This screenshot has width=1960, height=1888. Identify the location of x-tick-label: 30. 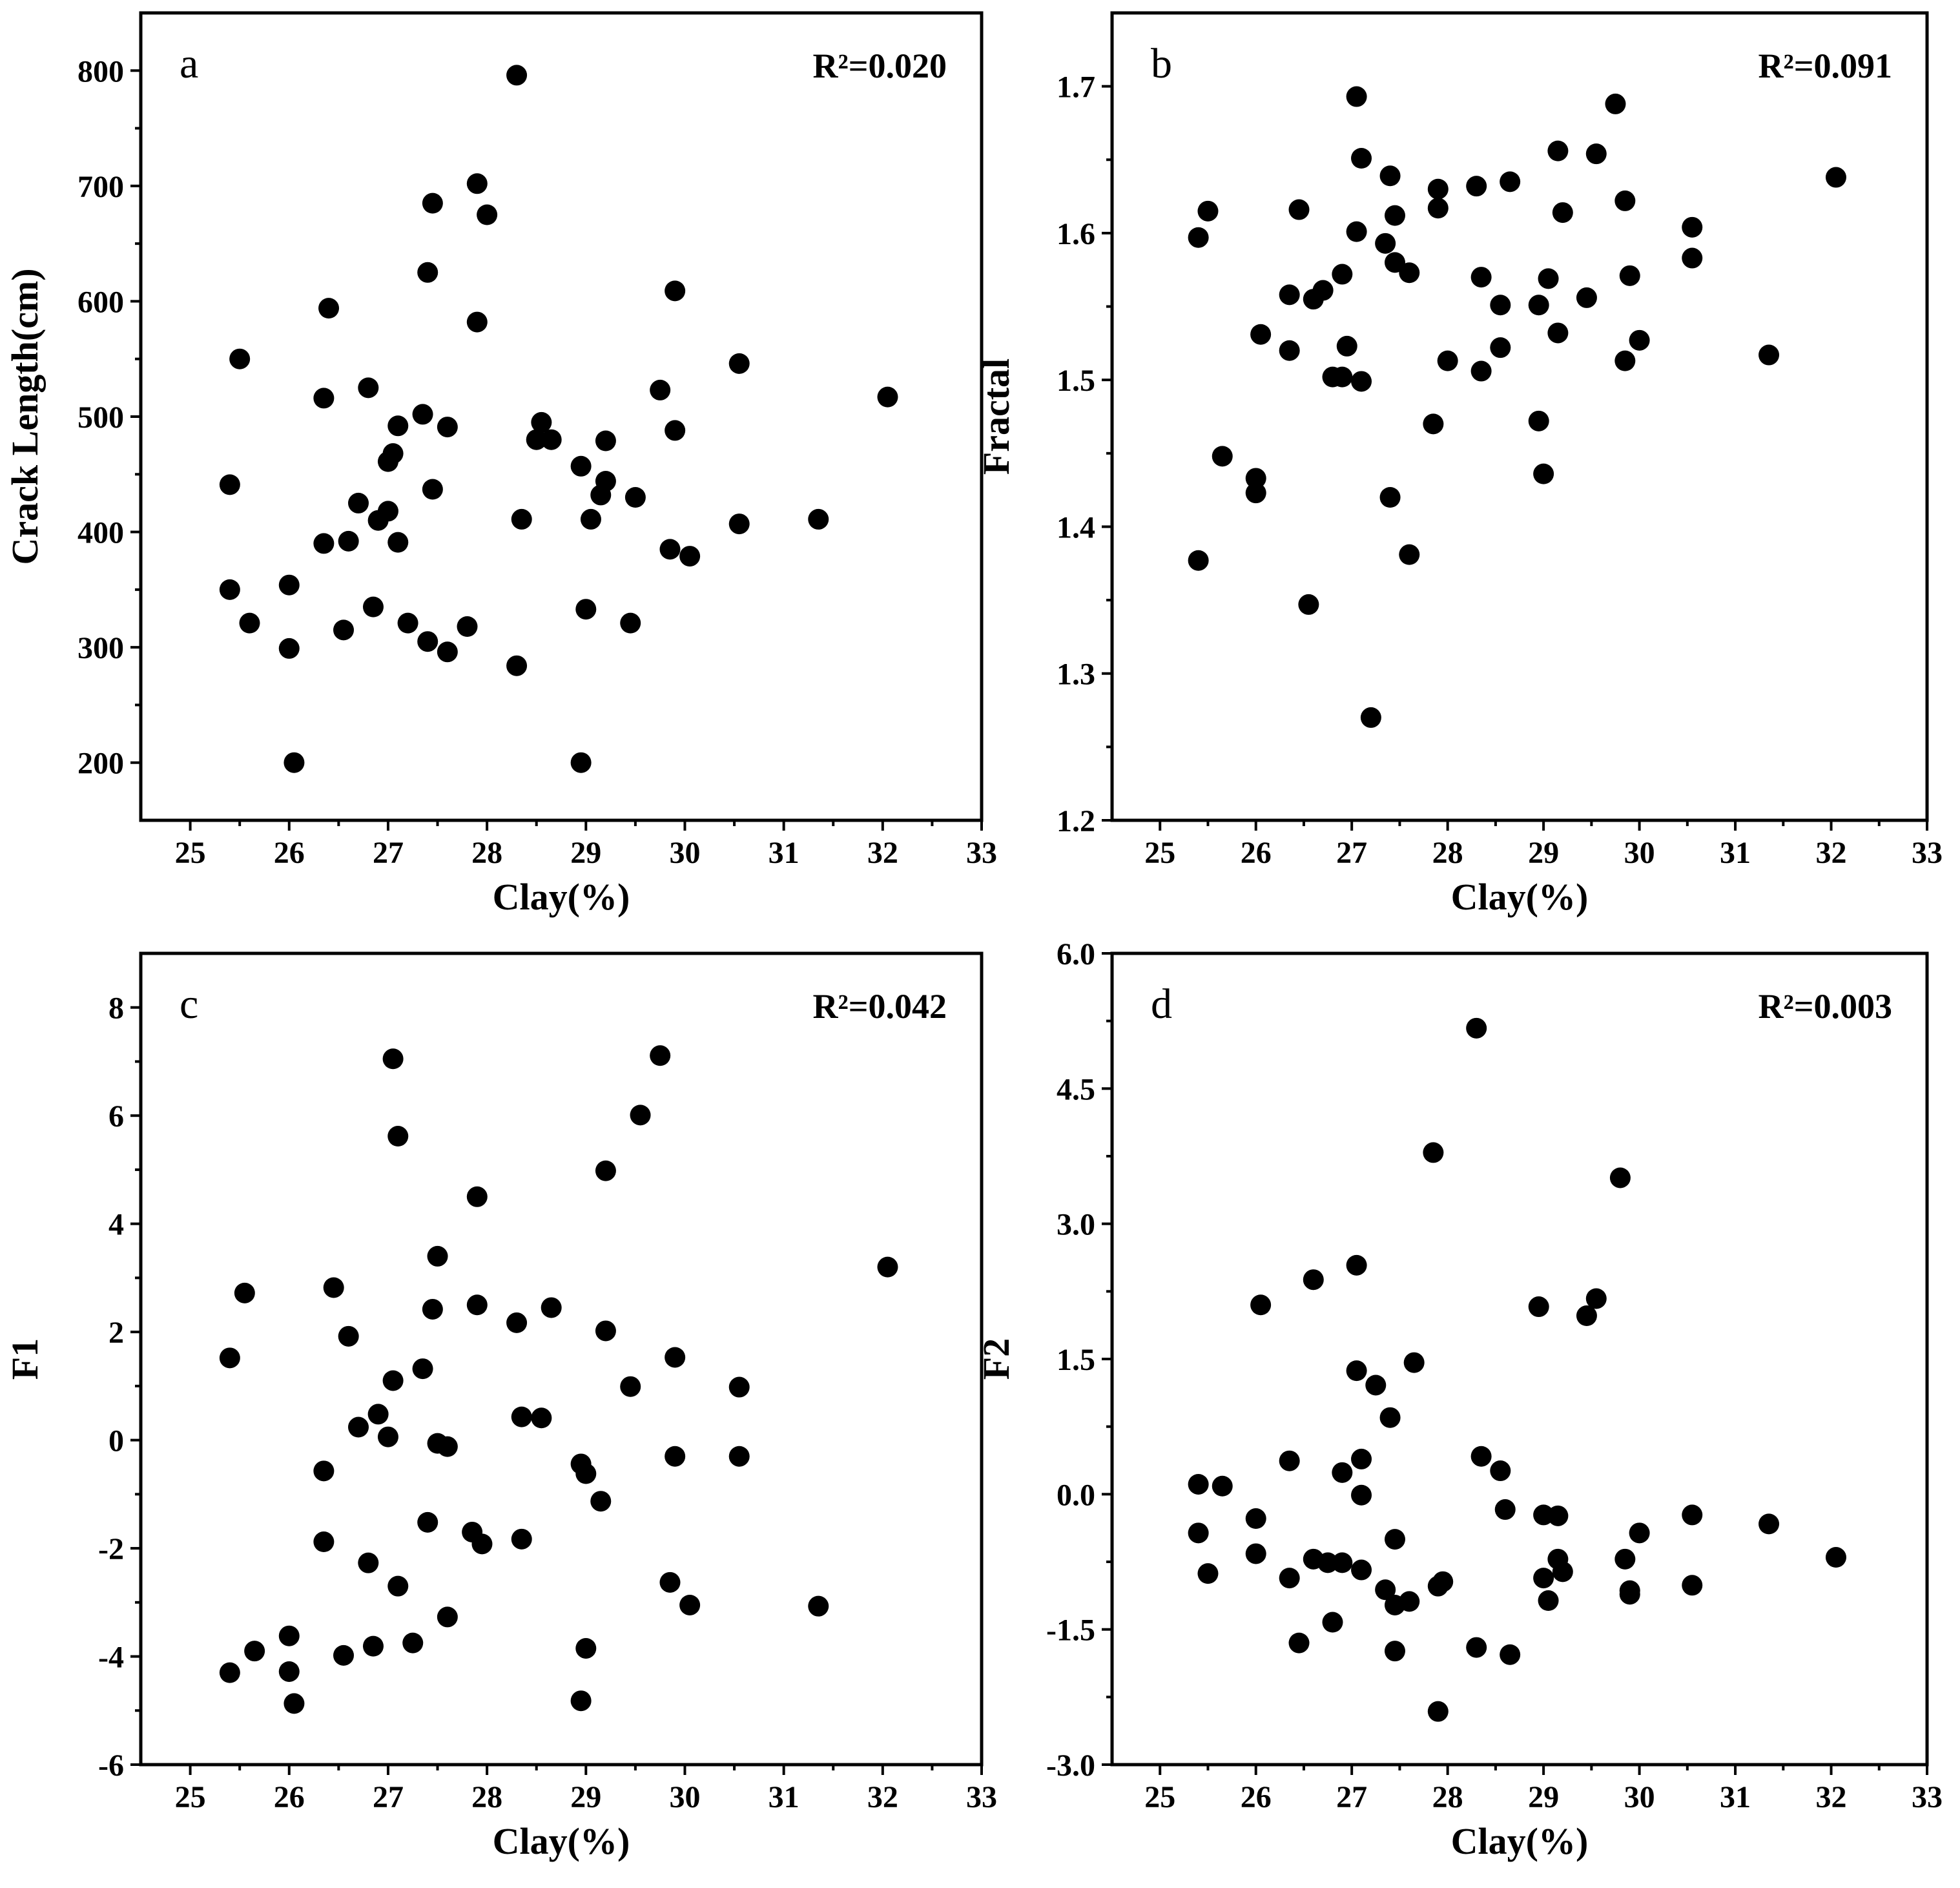
(684, 853).